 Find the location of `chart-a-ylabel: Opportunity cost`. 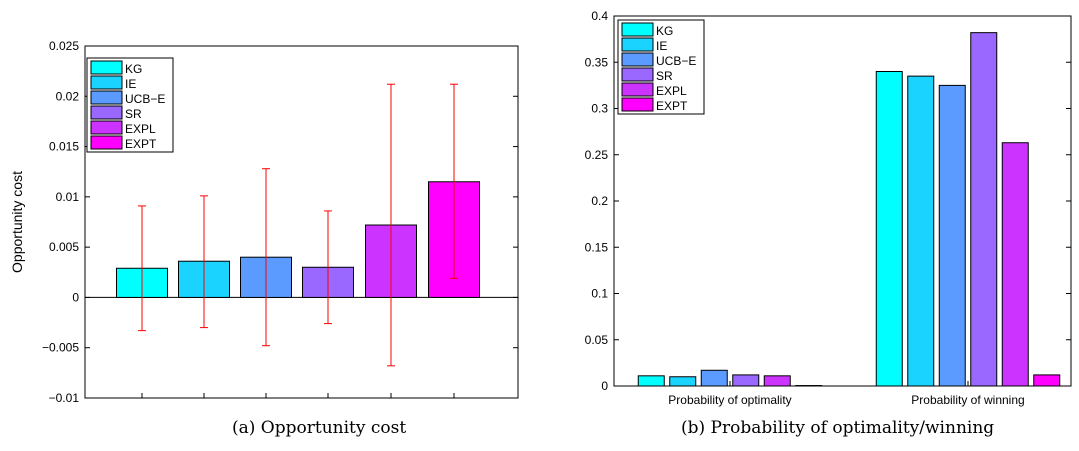

chart-a-ylabel: Opportunity cost is located at coordinates (17, 222).